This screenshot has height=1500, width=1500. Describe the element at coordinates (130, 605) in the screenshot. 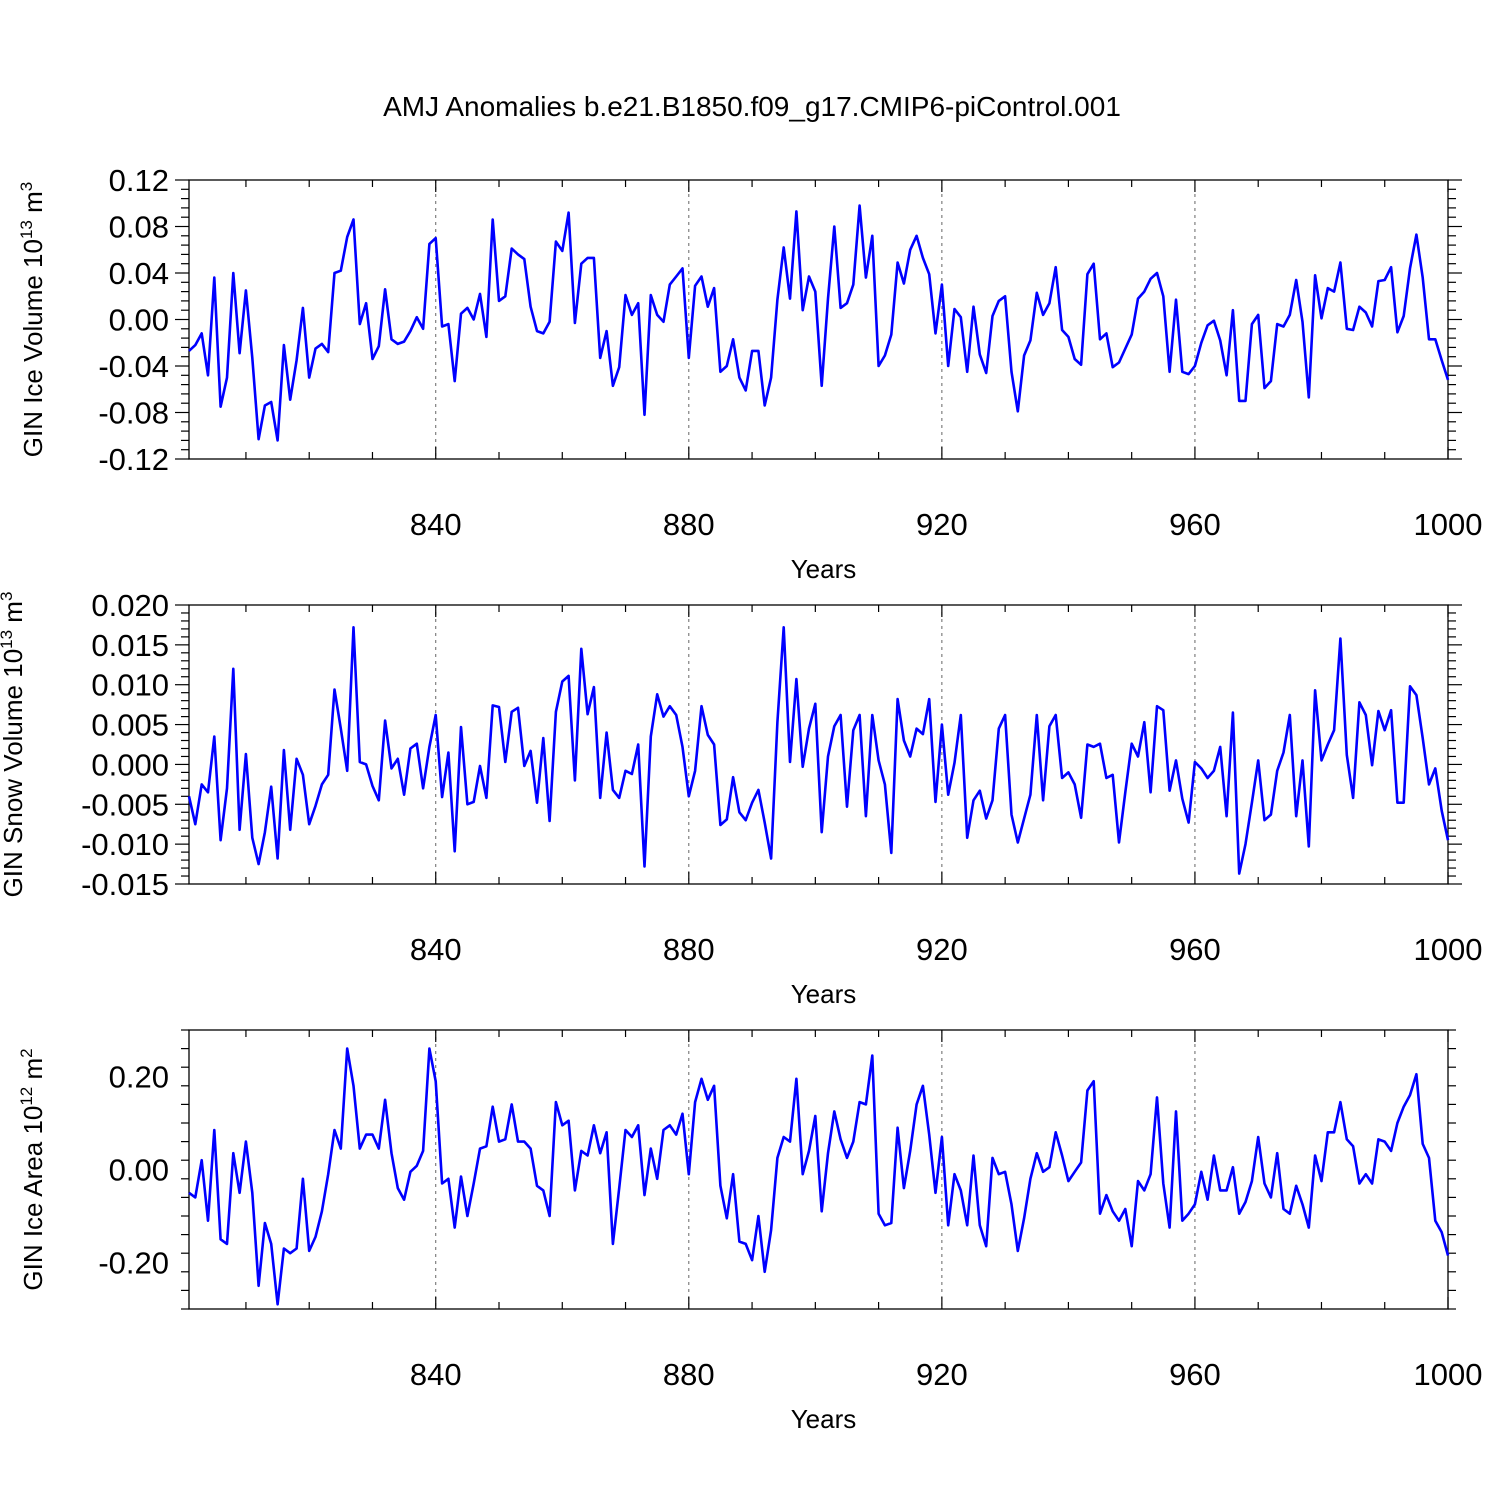

I see `y-tick-label: 0.020` at that location.